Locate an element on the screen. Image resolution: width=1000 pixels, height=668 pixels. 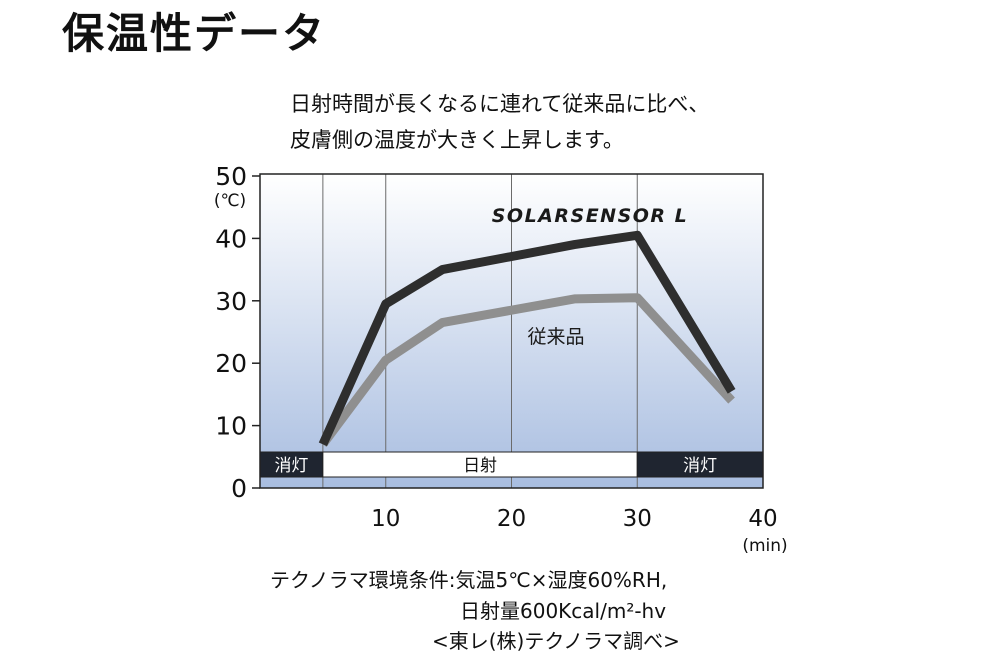
test-conditions-line-2: 日射量600Kcal/m²-hv is located at coordinates (563, 611).